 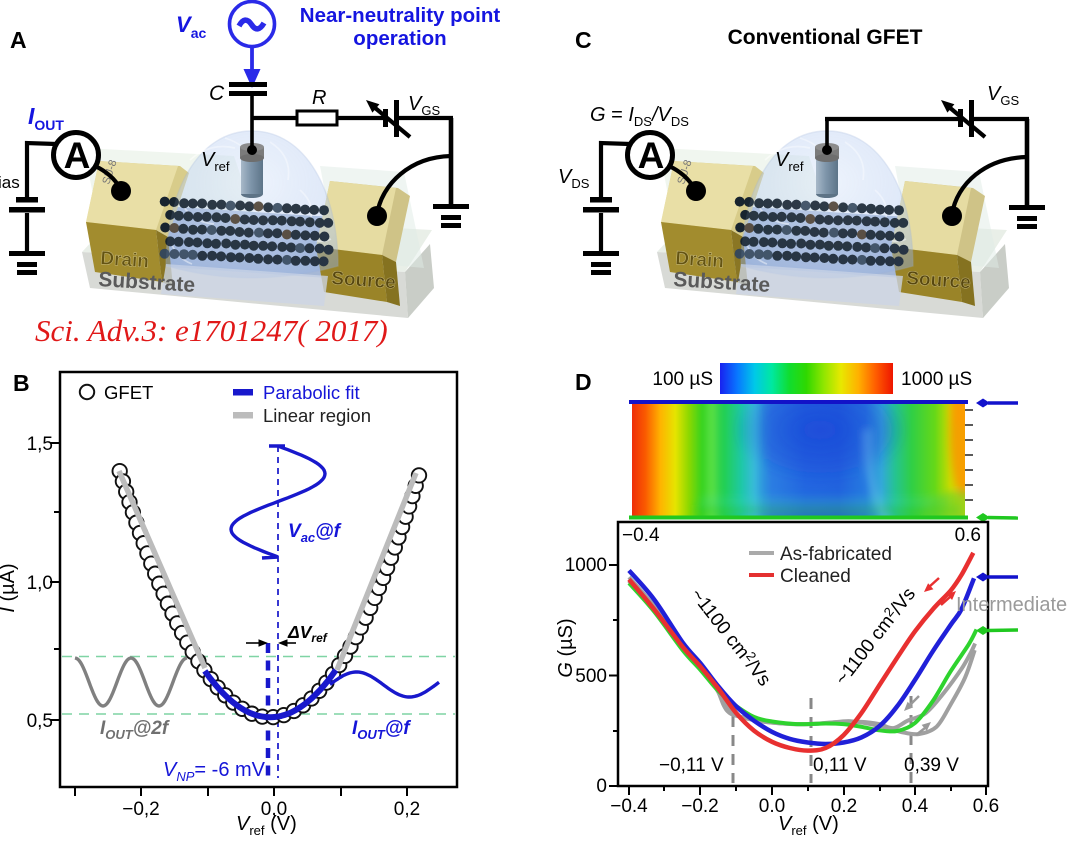 I want to click on svg-text: Sci. Adv.3: e1701247( 2017), so click(x=211, y=330).